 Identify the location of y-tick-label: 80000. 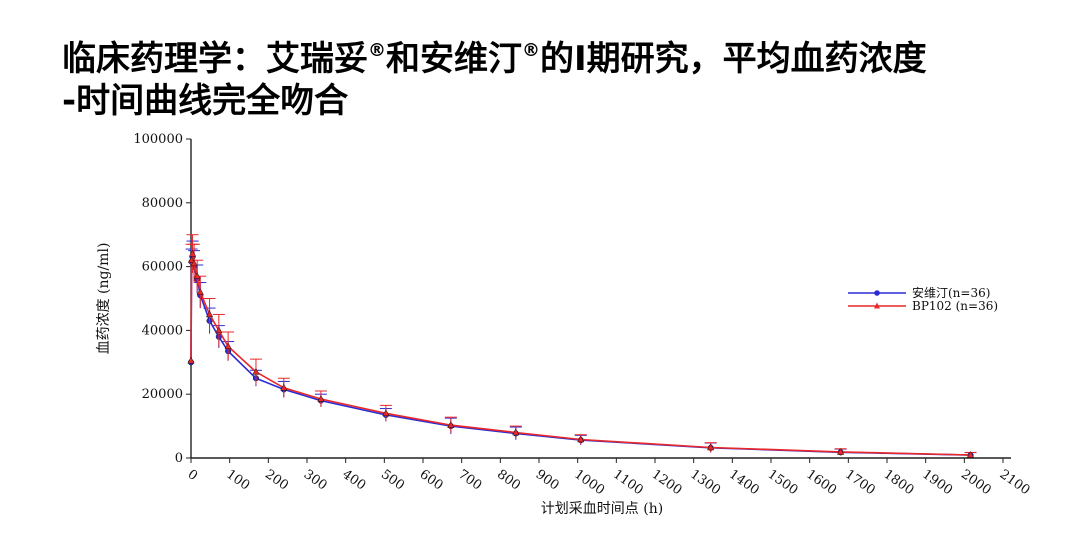
(162, 203).